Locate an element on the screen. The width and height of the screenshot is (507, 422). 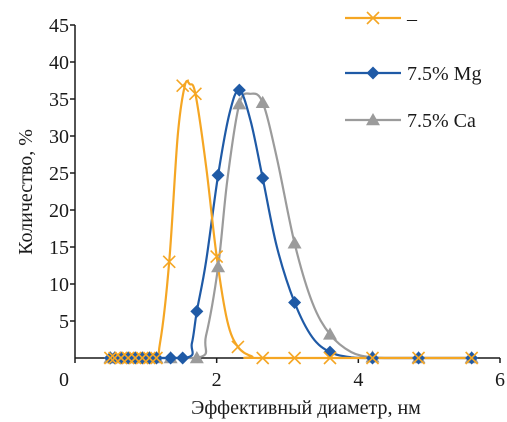
x-tick-label: 2 is located at coordinates (217, 380).